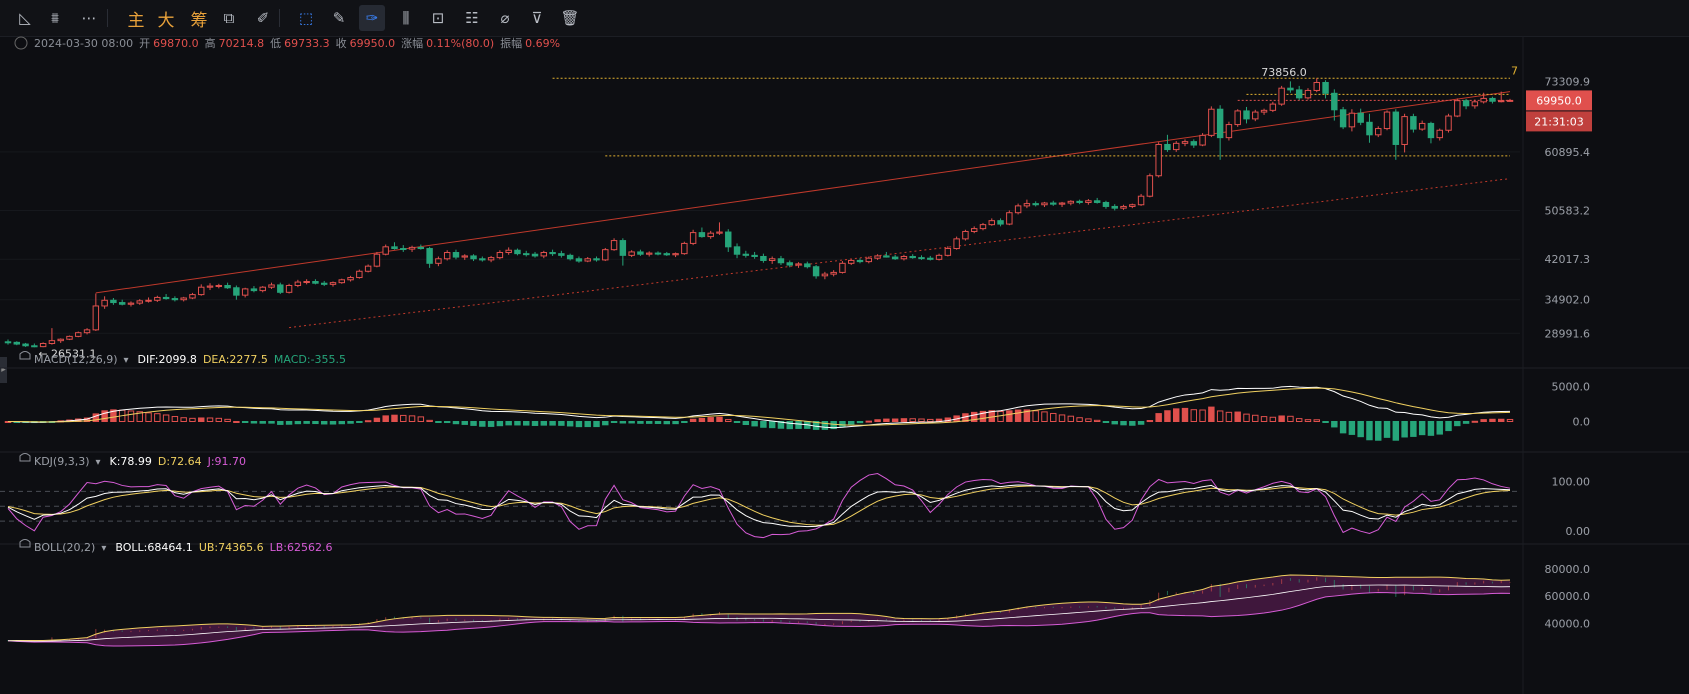 This screenshot has height=694, width=1689. I want to click on current-price-value: 69950.0, so click(1559, 100).